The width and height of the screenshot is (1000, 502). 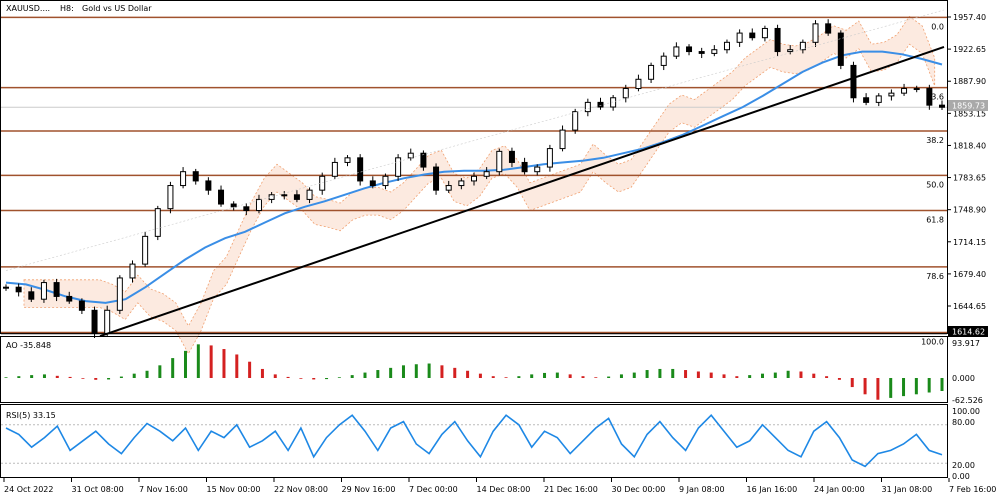 I want to click on fib-level-label: 50.0, so click(x=935, y=184).